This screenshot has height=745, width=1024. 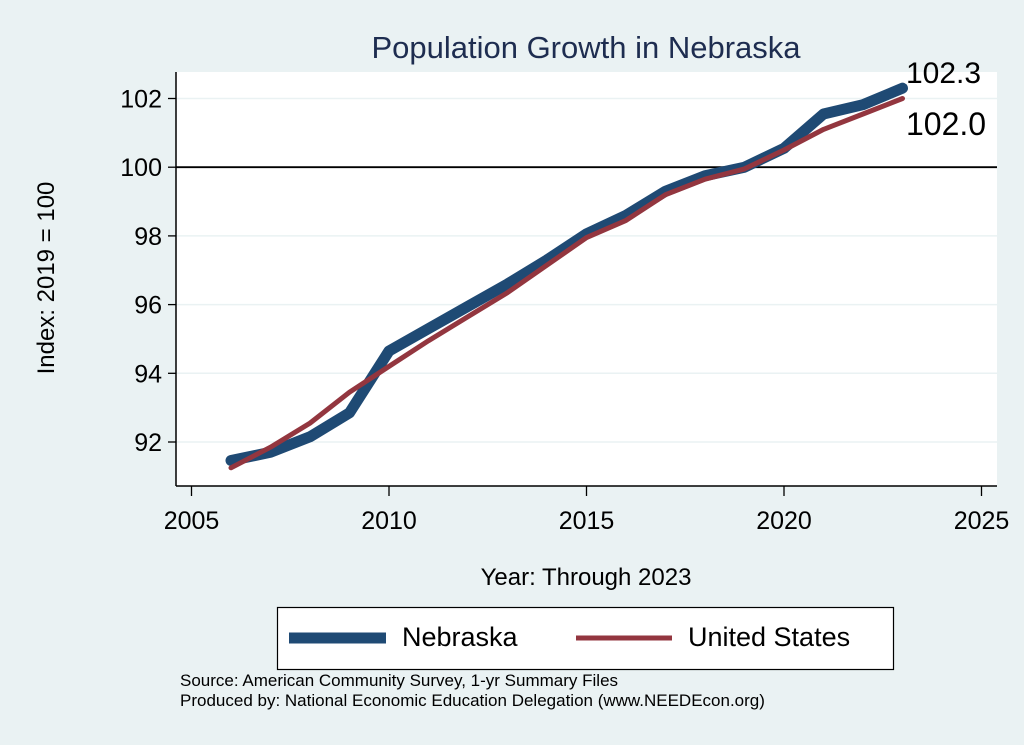 I want to click on y-ticks: 92 94 96 98 100 102, so click(x=148, y=271).